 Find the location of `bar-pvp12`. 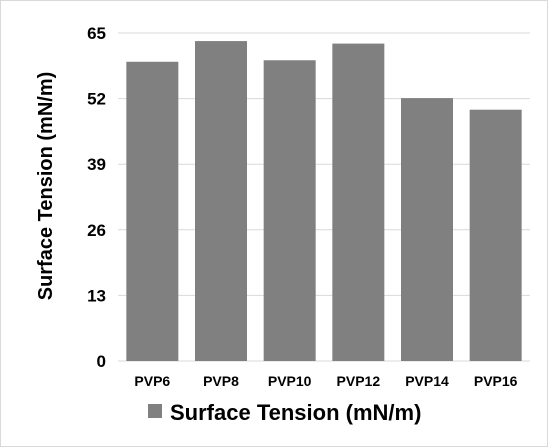

bar-pvp12 is located at coordinates (358, 202).